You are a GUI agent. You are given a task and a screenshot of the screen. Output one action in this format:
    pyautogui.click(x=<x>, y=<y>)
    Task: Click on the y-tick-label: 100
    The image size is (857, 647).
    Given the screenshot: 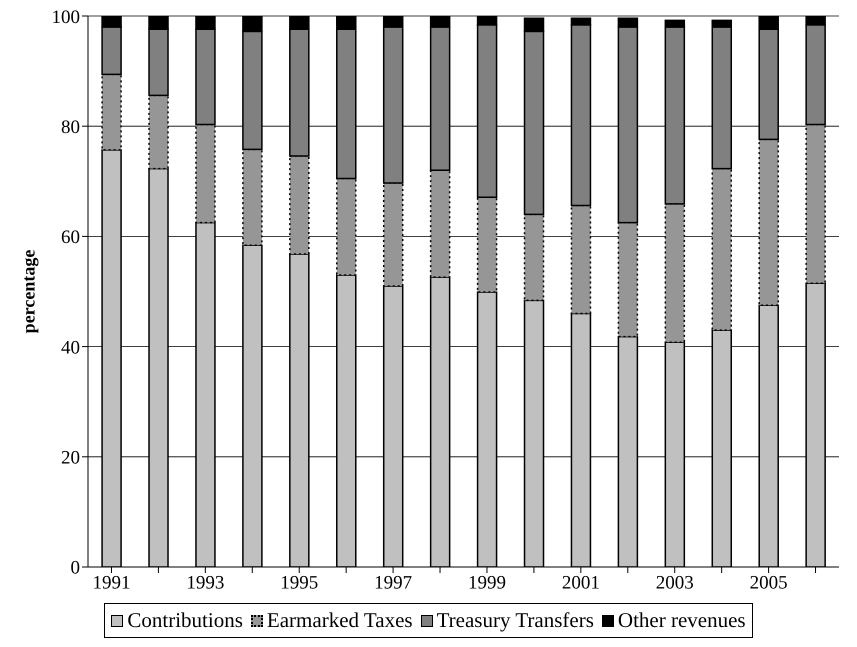 What is the action you would take?
    pyautogui.click(x=66, y=17)
    